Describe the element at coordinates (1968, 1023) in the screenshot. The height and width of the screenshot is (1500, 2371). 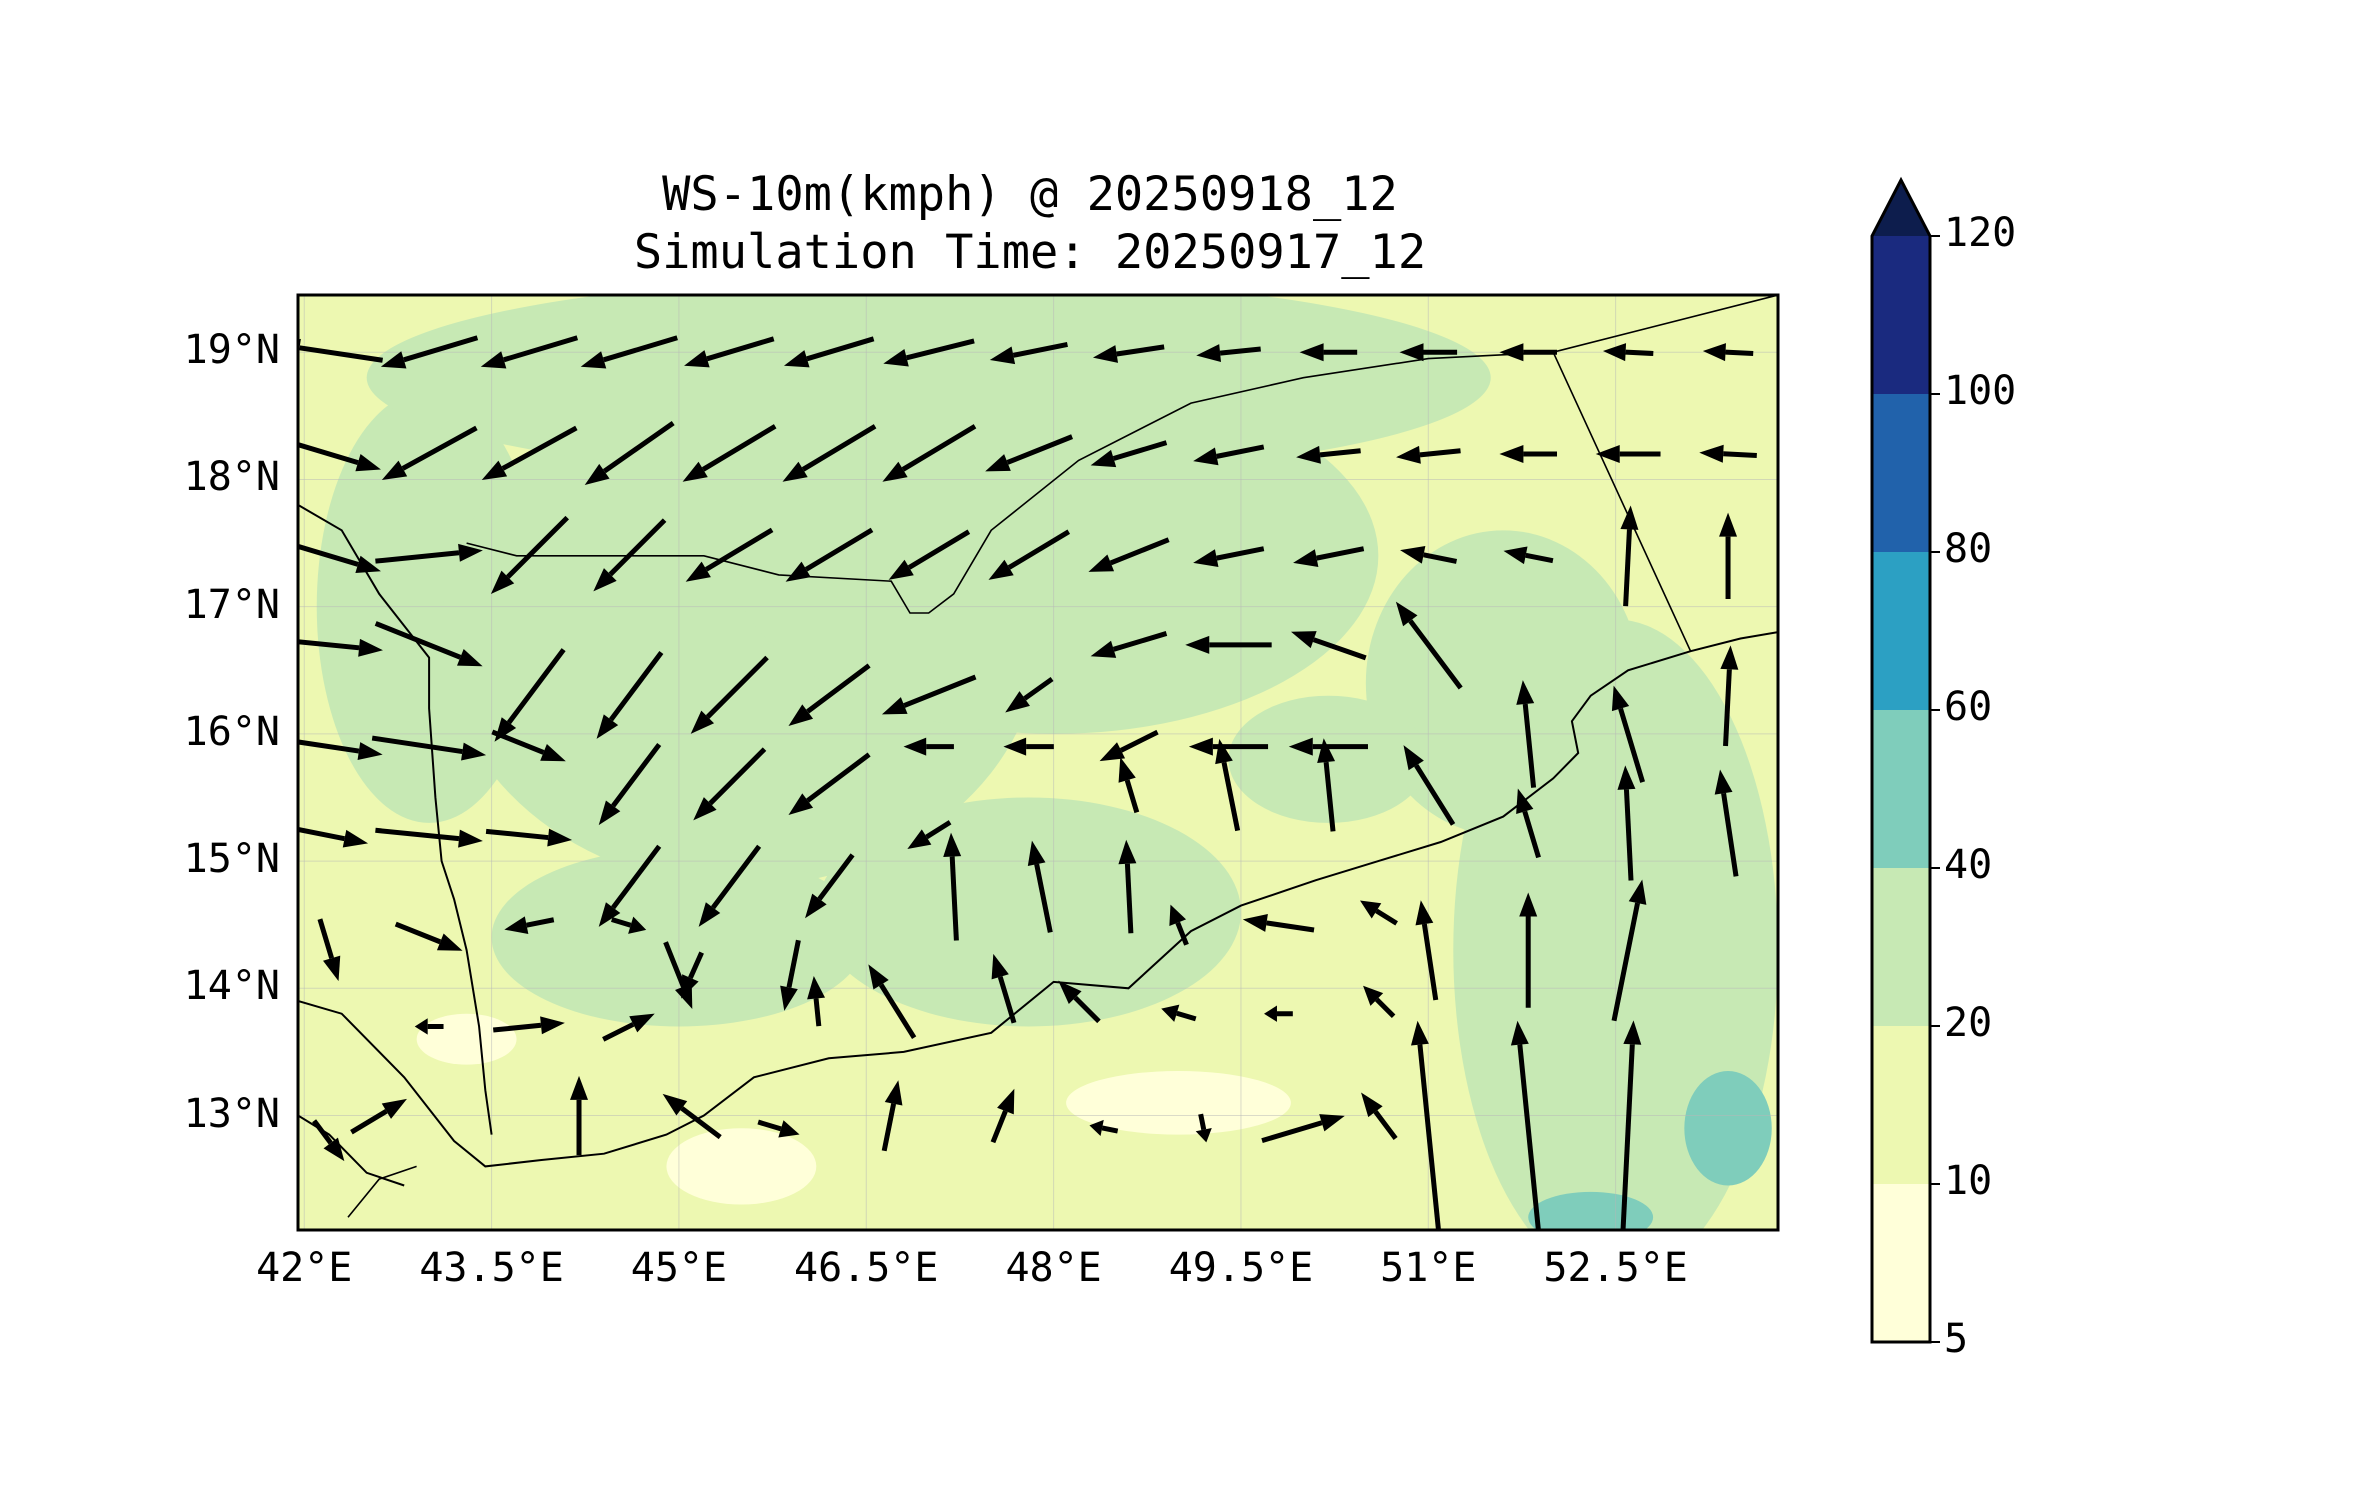
I see `colorbar-tick-label: 20` at that location.